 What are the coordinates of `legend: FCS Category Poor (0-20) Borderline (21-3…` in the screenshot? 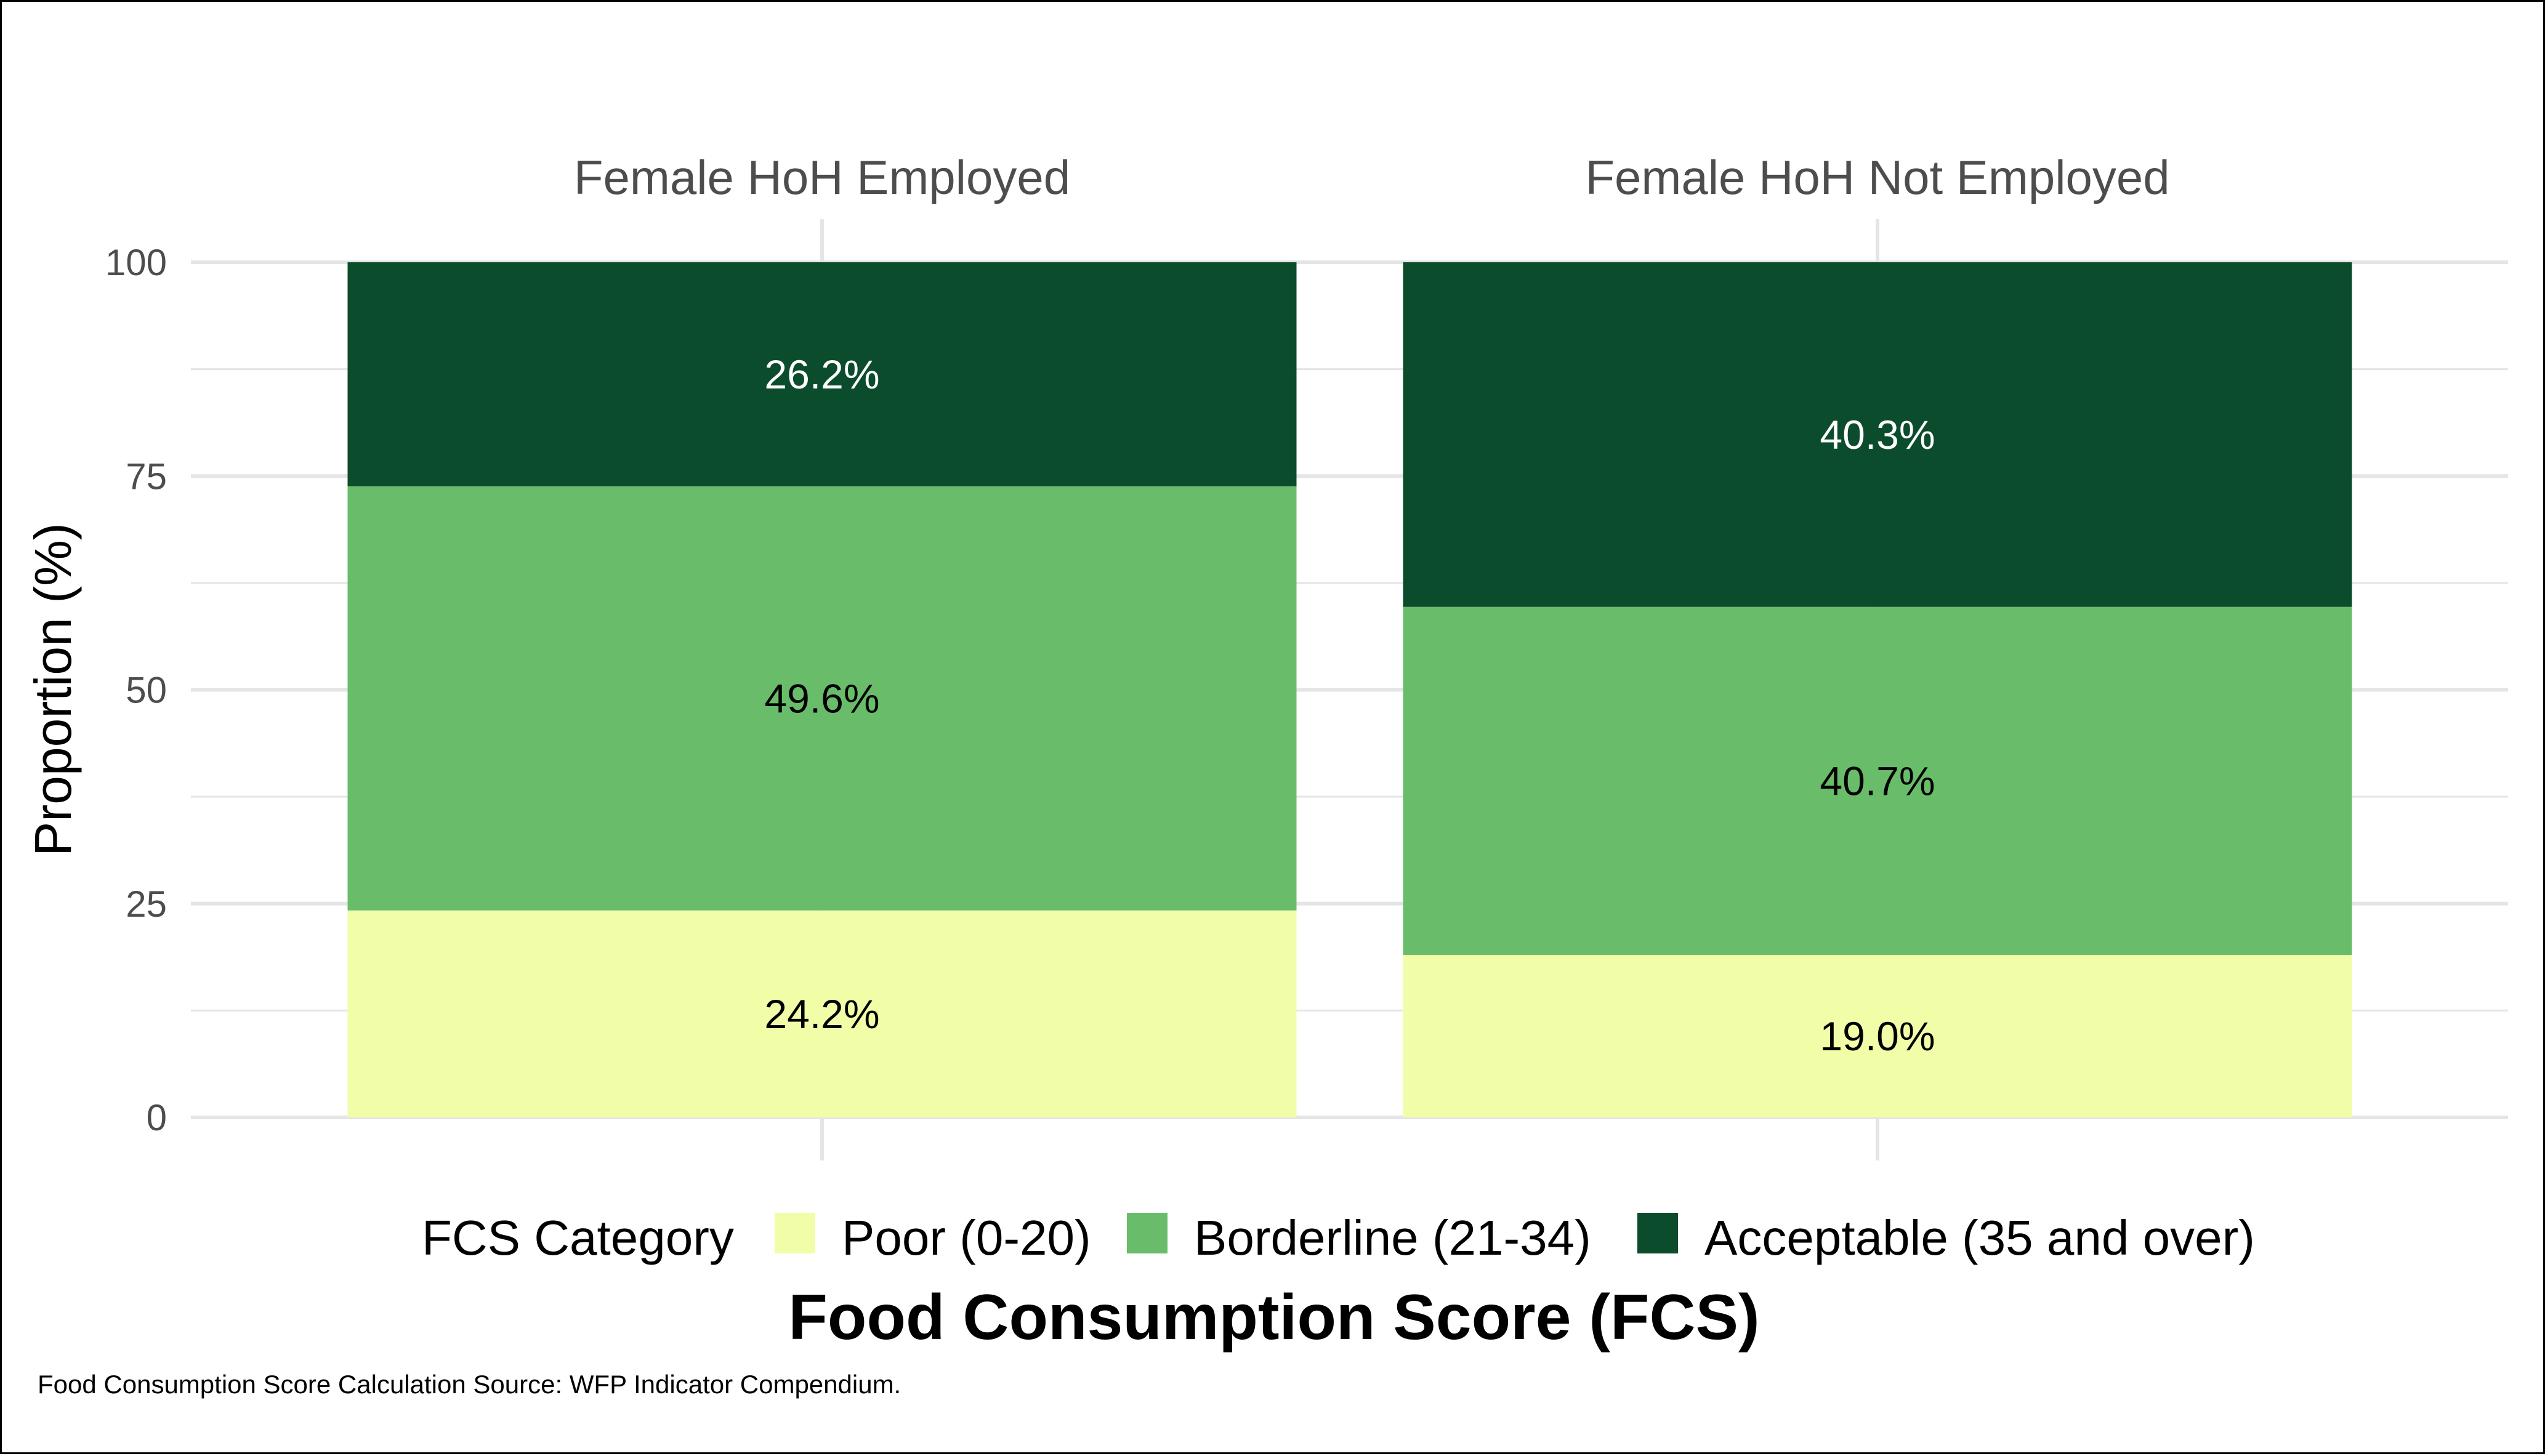 It's located at (1339, 1237).